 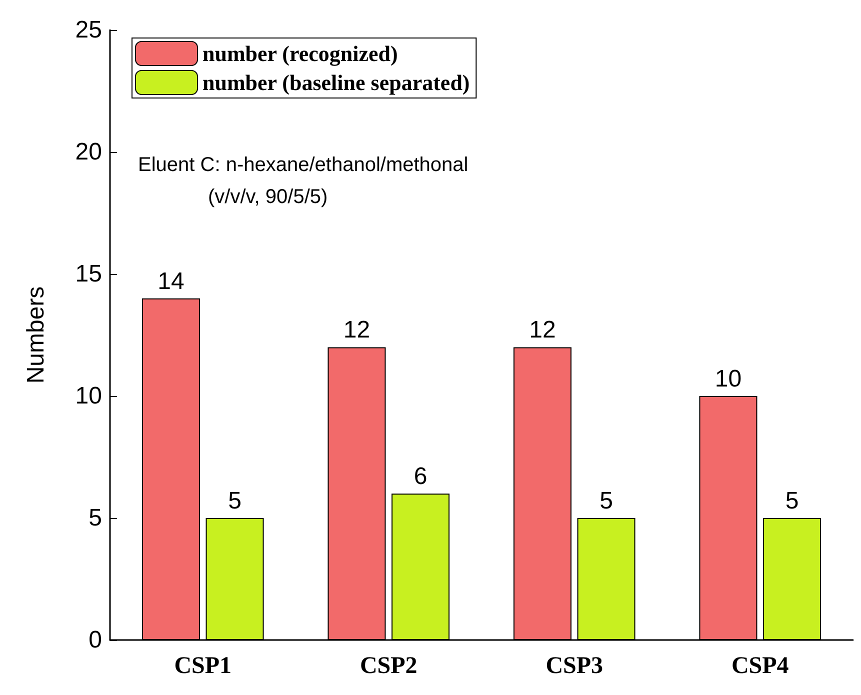 I want to click on x-tick-label: CSP4, so click(x=760, y=666).